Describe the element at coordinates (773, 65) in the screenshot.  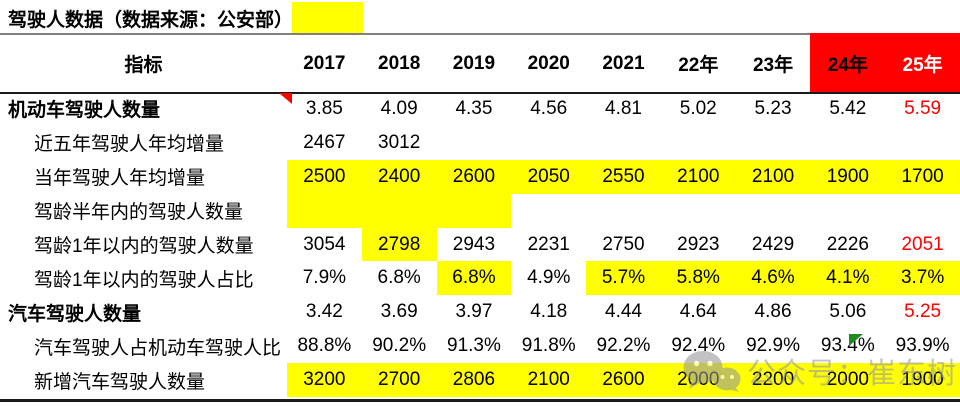
I see `header-cell-year: 23年` at that location.